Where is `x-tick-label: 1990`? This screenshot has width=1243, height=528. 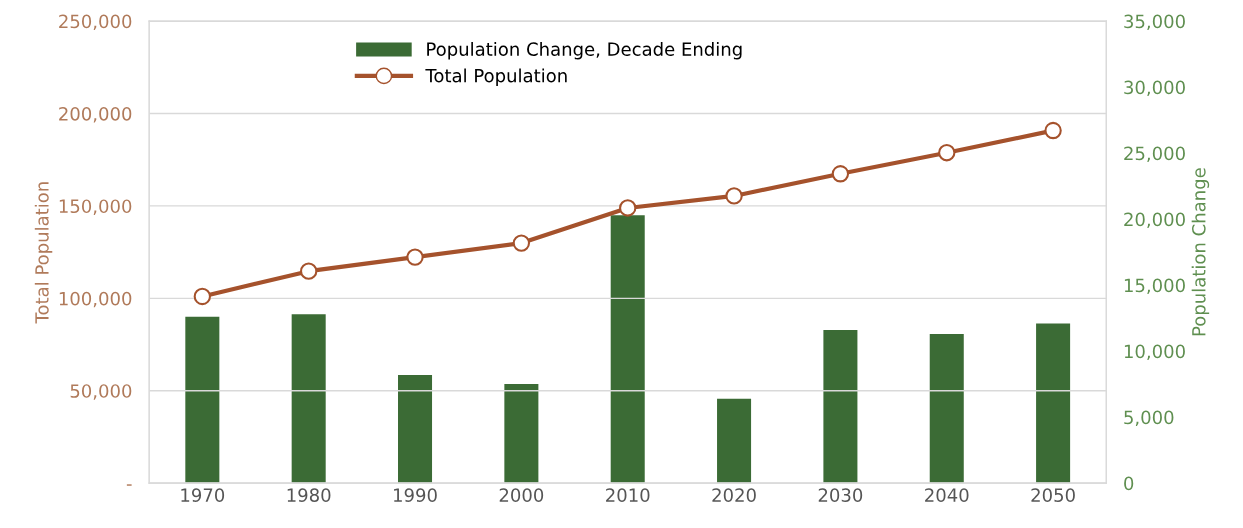 x-tick-label: 1990 is located at coordinates (415, 495).